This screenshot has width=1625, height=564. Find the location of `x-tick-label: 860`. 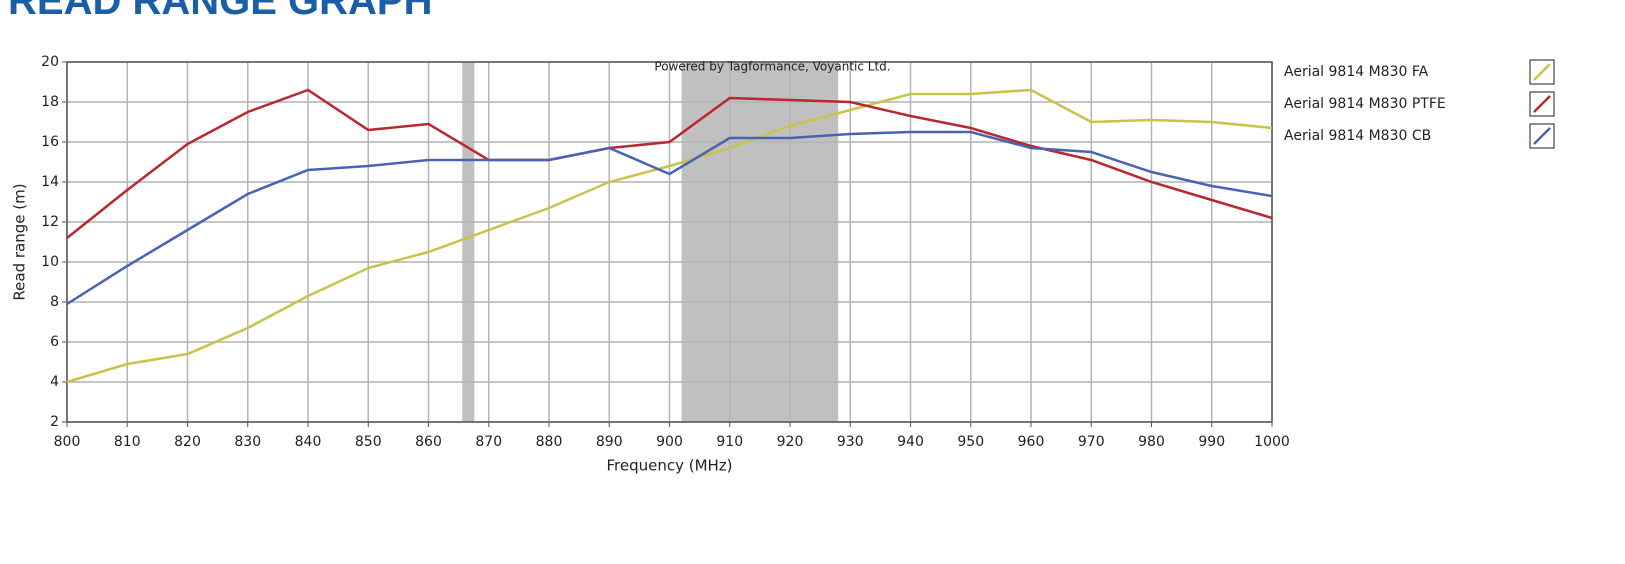

x-tick-label: 860 is located at coordinates (428, 442).